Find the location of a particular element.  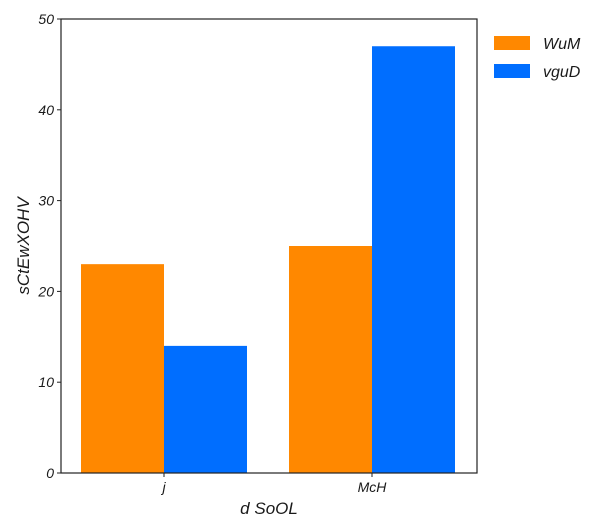

y-tick-label: 50 is located at coordinates (46, 19).